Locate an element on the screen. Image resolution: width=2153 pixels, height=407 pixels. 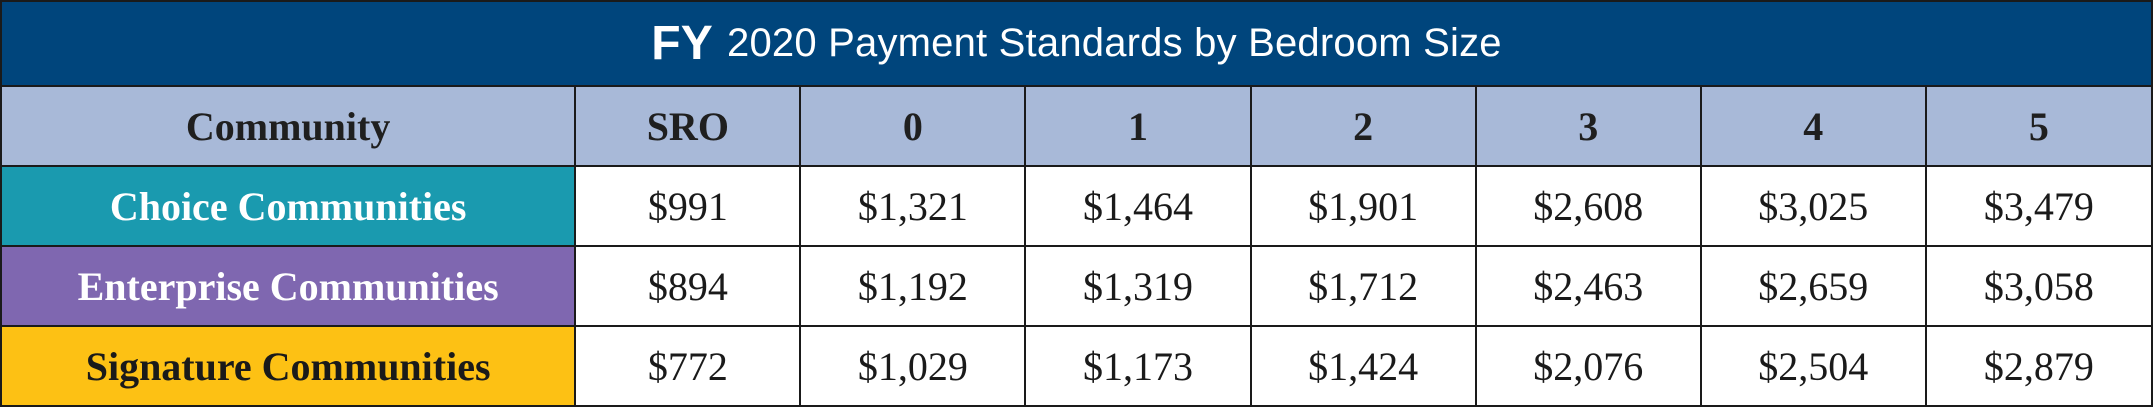
column-header-sro: SRO is located at coordinates (688, 127).